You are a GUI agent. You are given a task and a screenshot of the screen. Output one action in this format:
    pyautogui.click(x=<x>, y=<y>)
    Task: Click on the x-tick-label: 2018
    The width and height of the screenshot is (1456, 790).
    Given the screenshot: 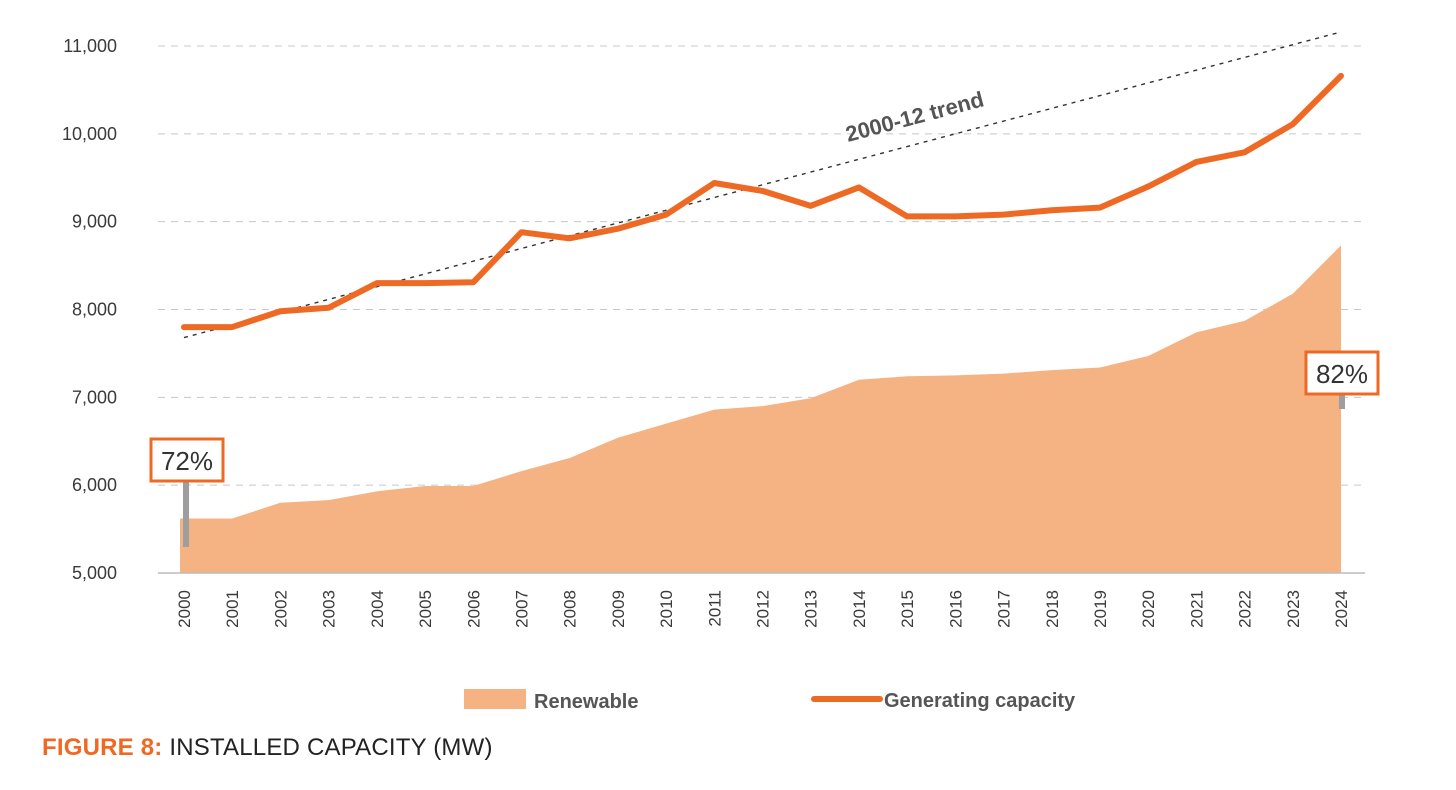 What is the action you would take?
    pyautogui.click(x=1052, y=609)
    